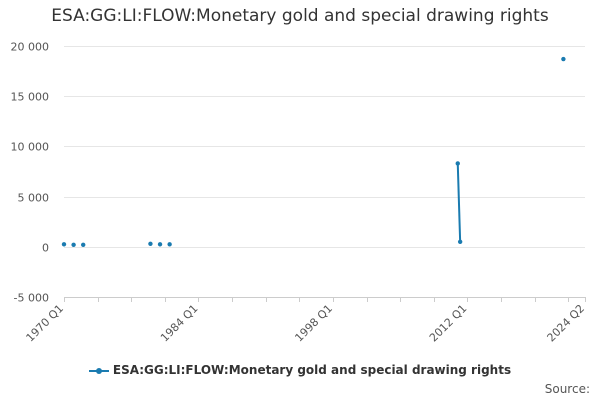 The width and height of the screenshot is (600, 400). Describe the element at coordinates (31, 298) in the screenshot. I see `y-tick-label: -5 000` at that location.